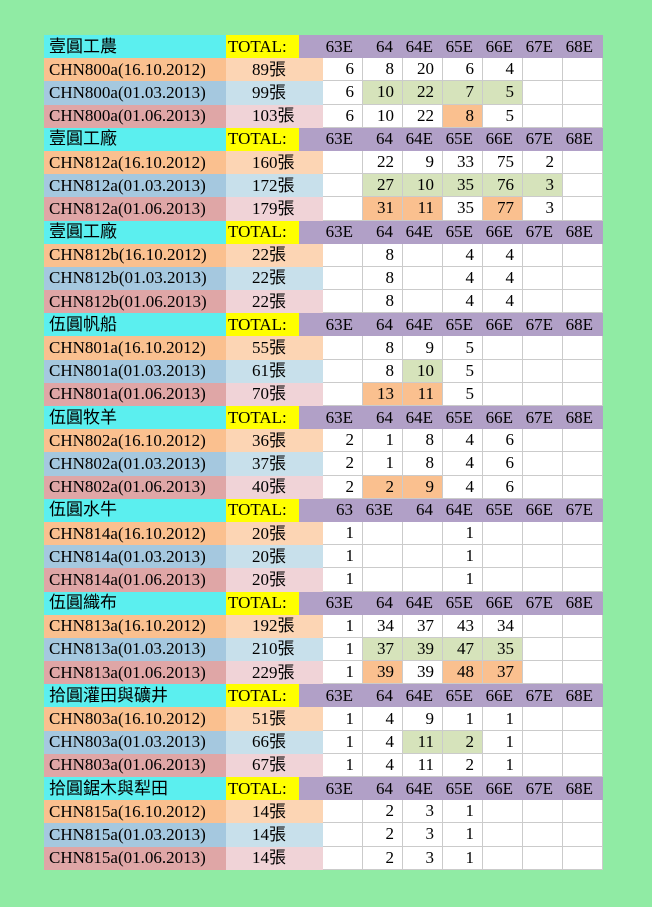 The width and height of the screenshot is (652, 907). Describe the element at coordinates (383, 394) in the screenshot. I see `value-cell: 13` at that location.